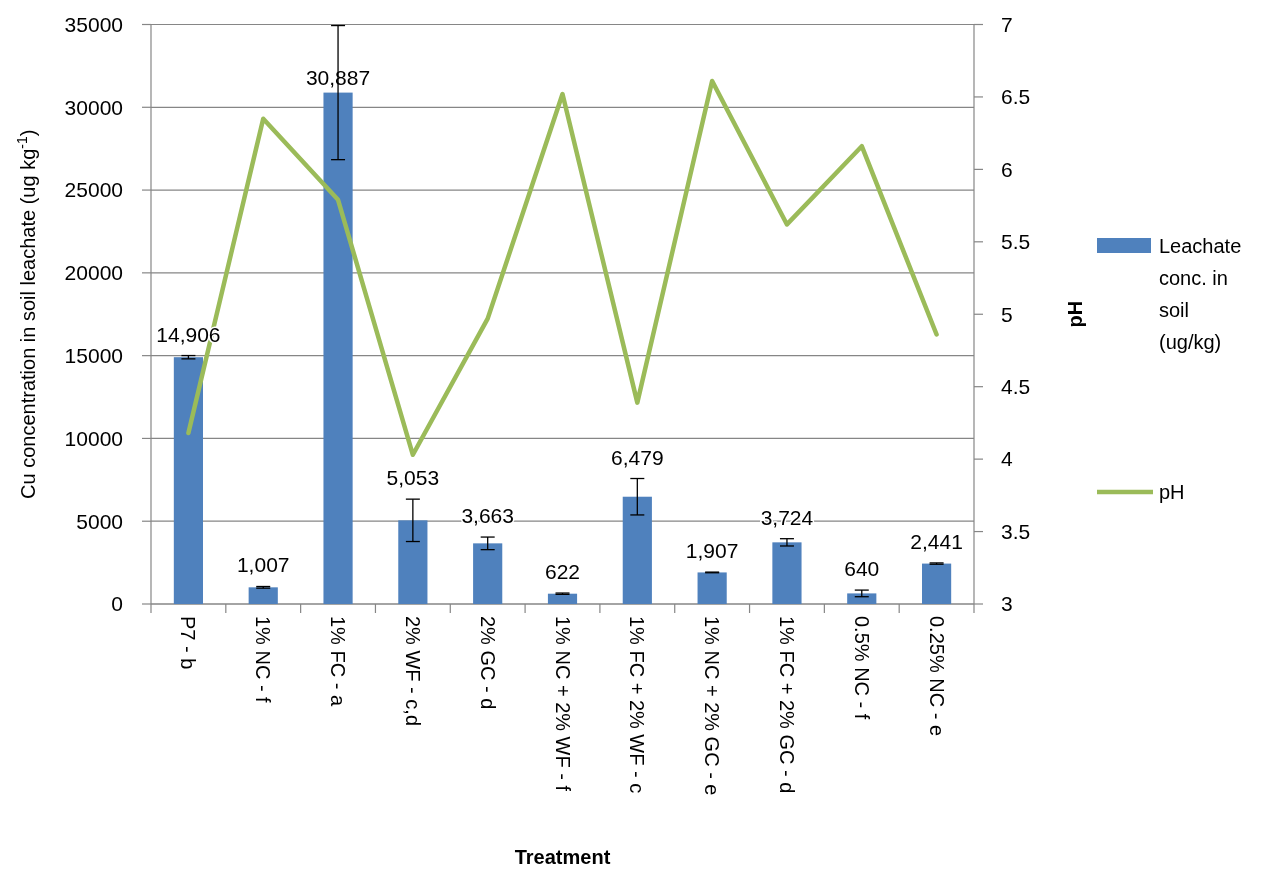 The image size is (1279, 878). Describe the element at coordinates (413, 478) in the screenshot. I see `data-label: 5,053` at that location.